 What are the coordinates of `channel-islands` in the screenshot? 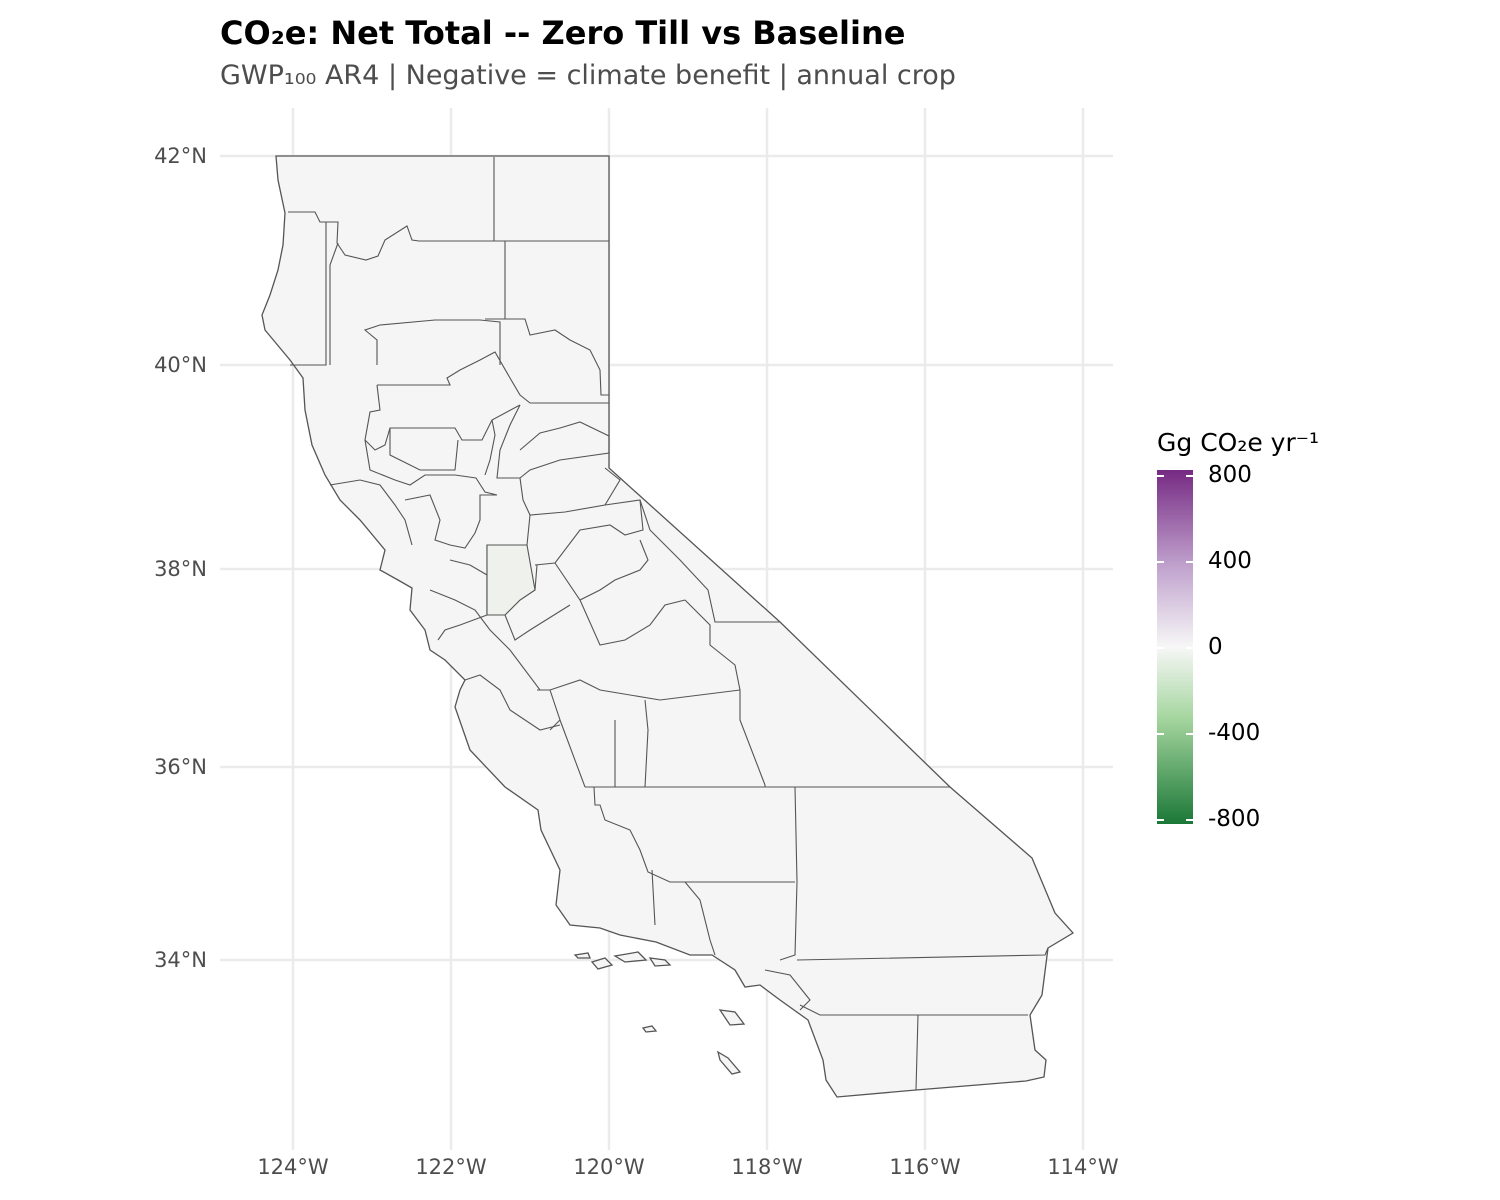 It's located at (659, 1013).